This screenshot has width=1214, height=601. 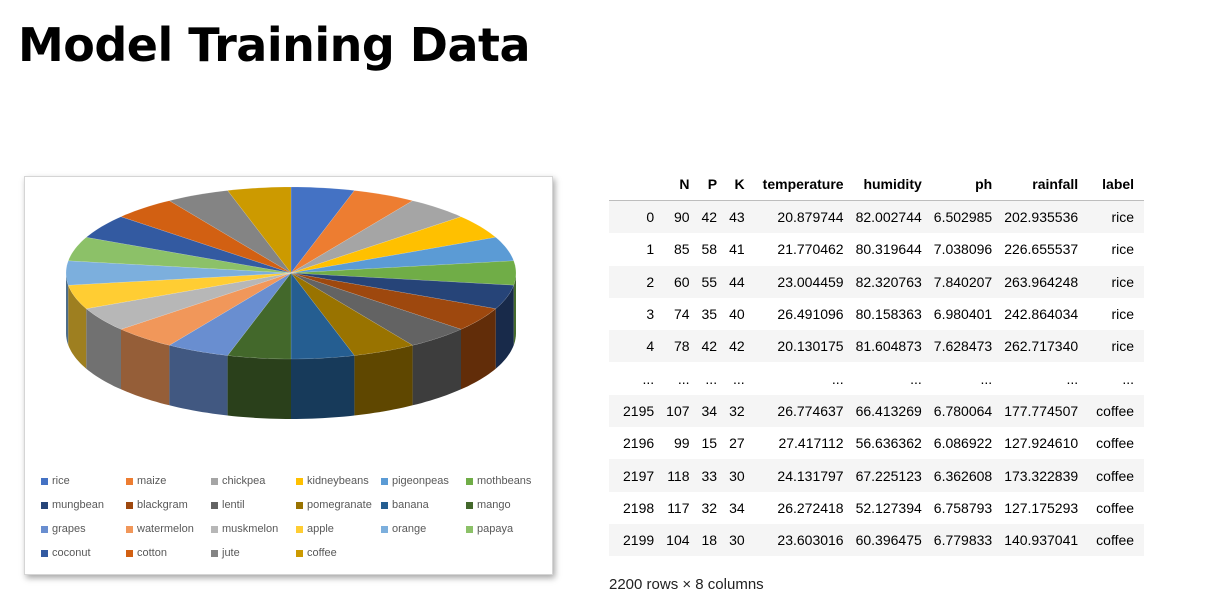 What do you see at coordinates (888, 281) in the screenshot?
I see `table-cell: 82.320763` at bounding box center [888, 281].